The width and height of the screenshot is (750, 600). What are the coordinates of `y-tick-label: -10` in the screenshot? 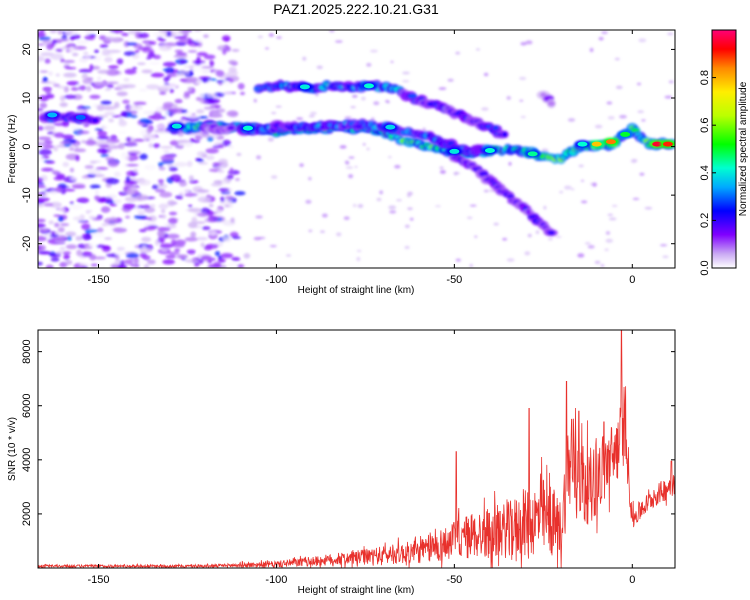 It's located at (27, 195).